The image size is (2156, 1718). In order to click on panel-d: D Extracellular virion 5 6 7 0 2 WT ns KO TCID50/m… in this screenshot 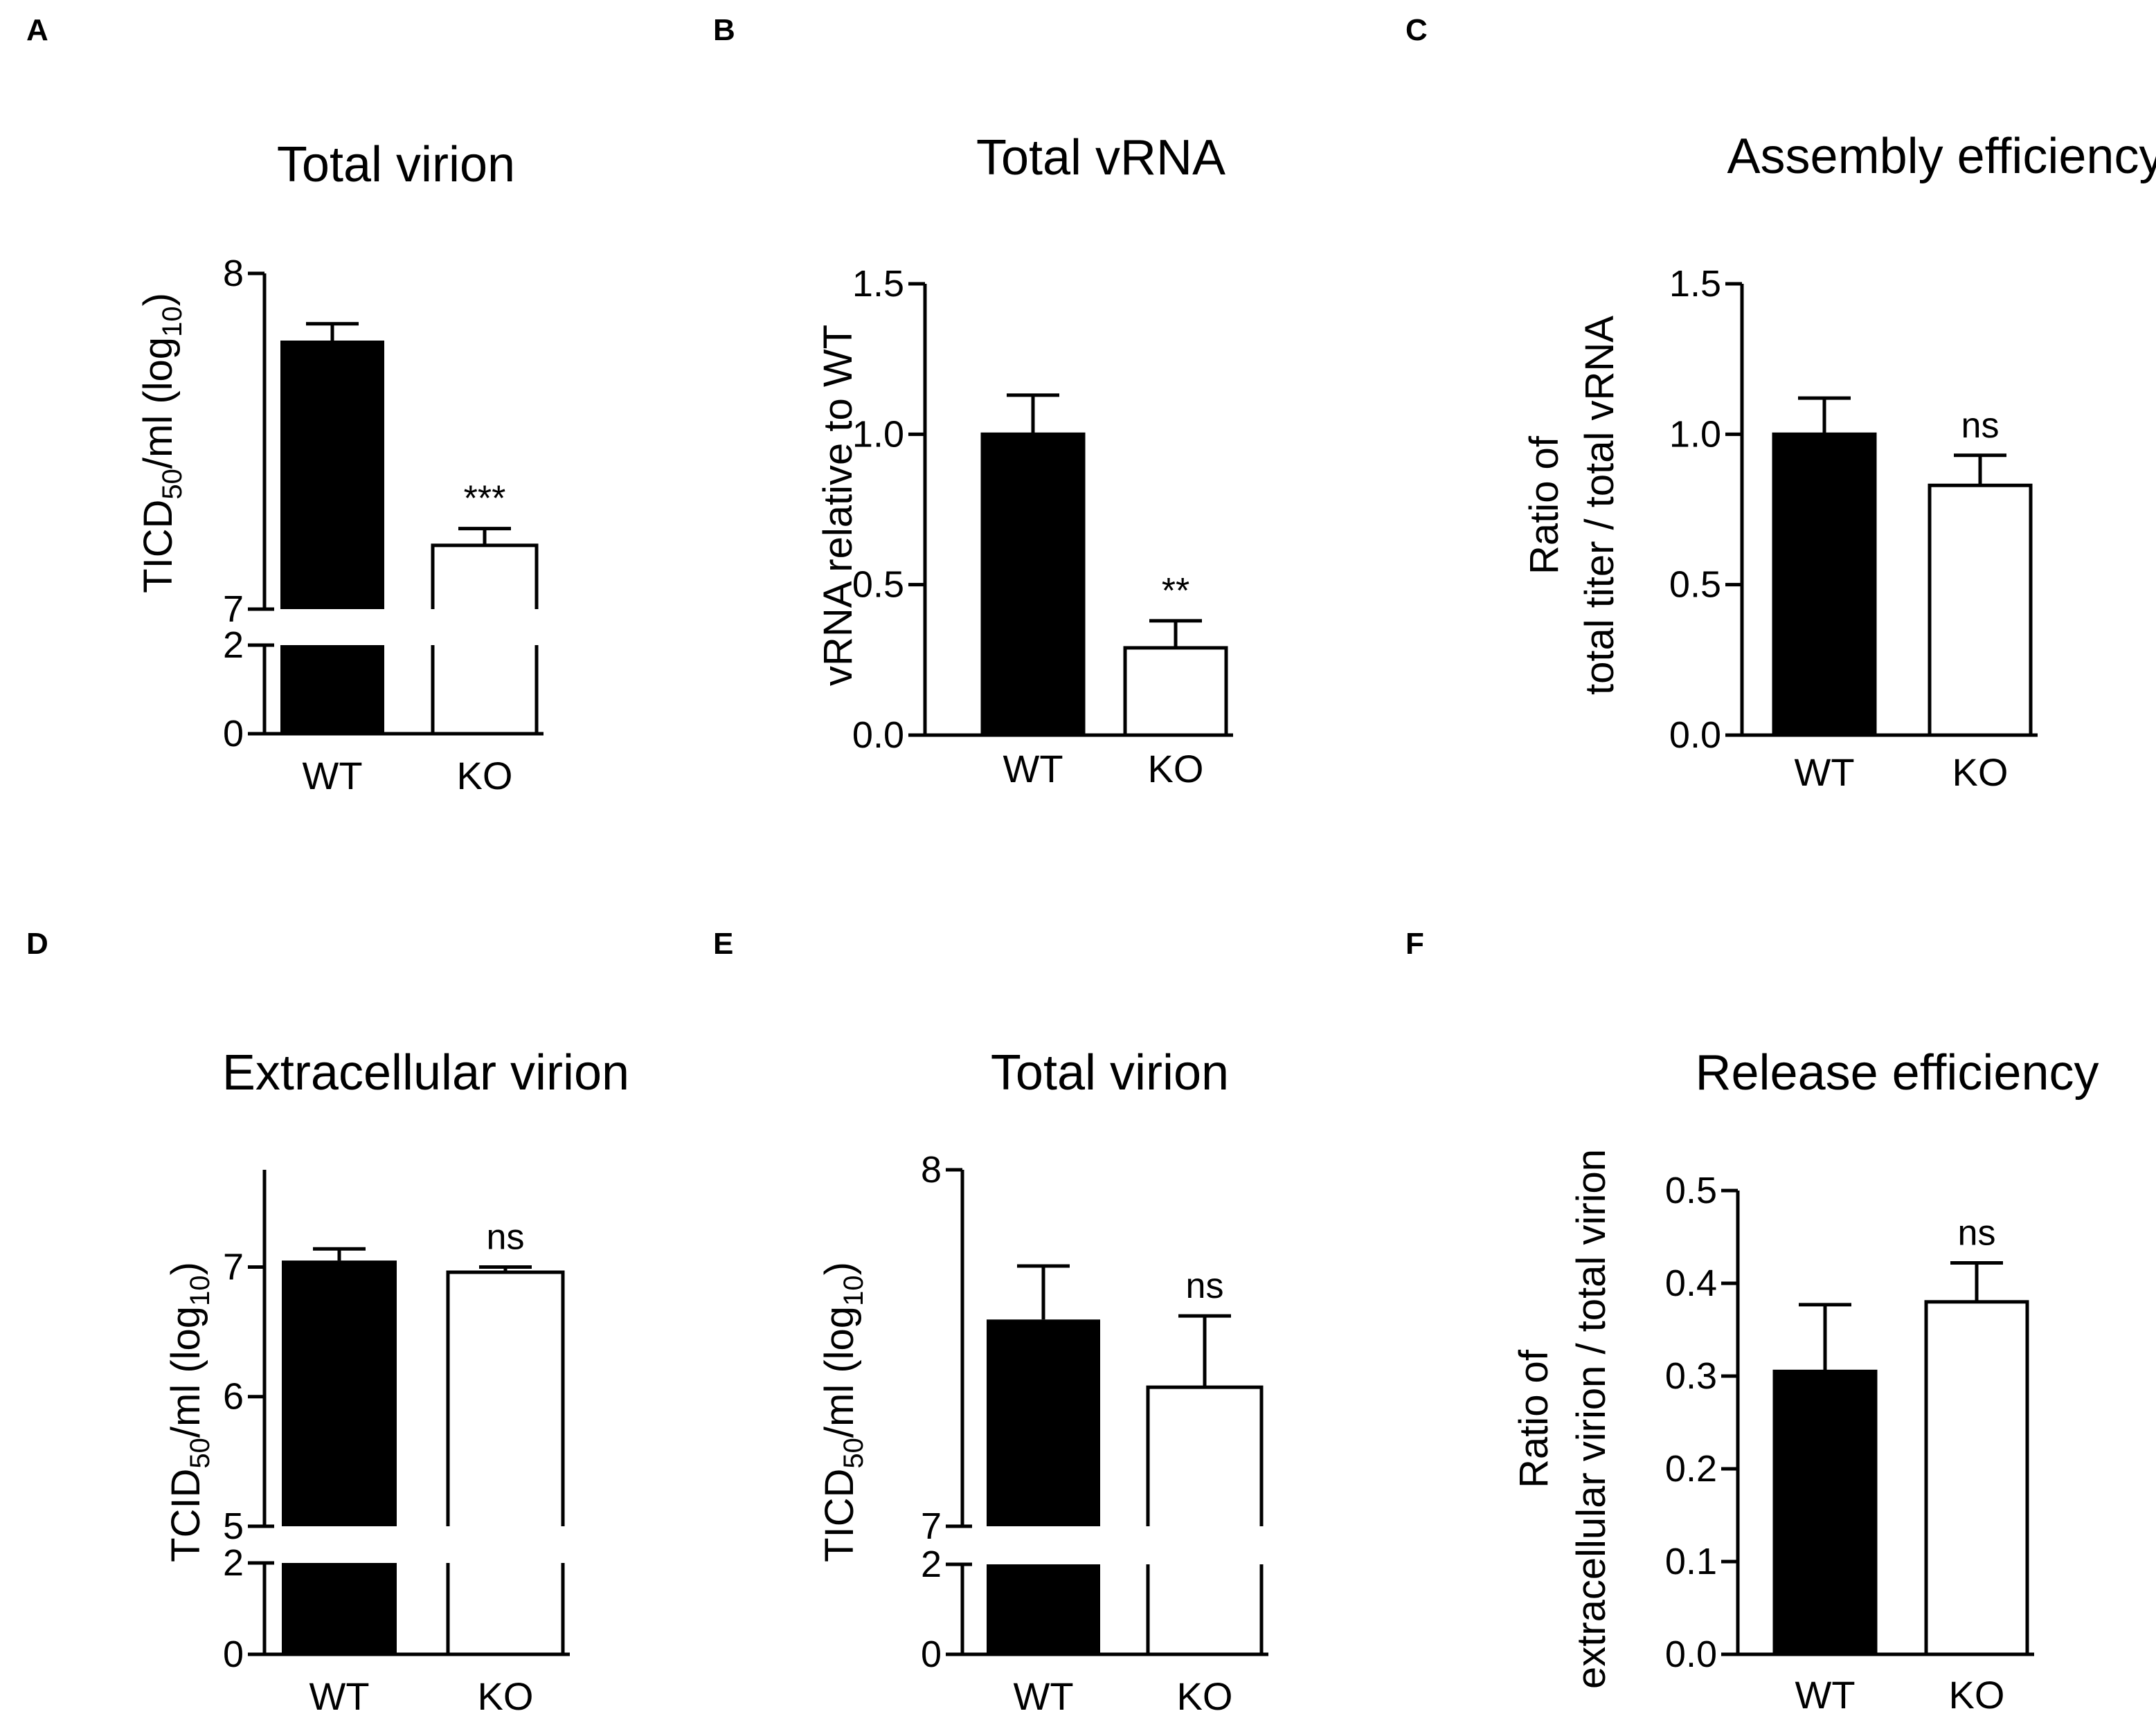, I will do `click(327, 1322)`.